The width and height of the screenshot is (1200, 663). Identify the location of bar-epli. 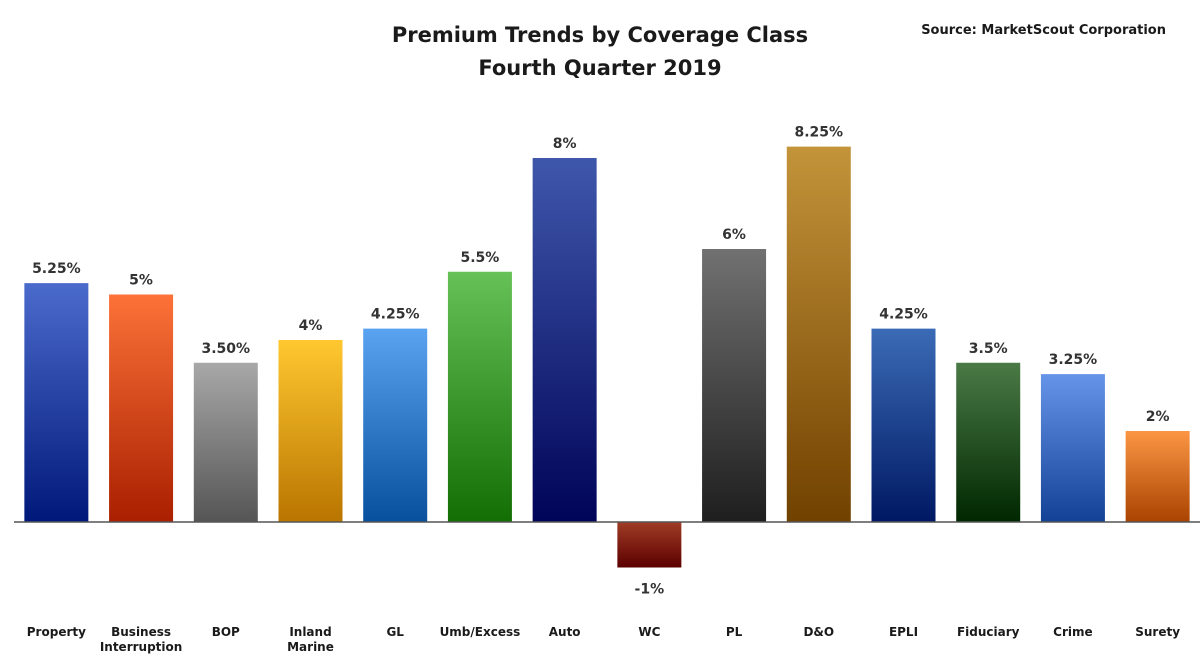
(903, 425).